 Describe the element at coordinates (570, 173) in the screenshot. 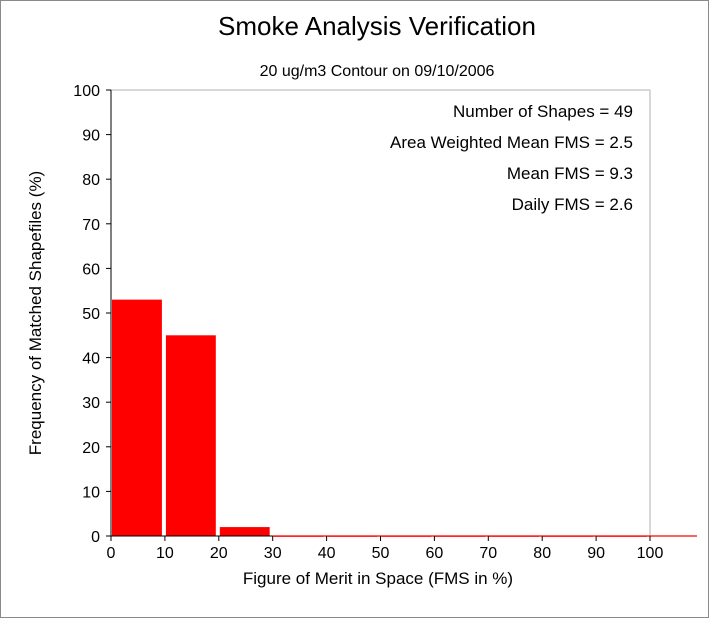

I see `stats-annotation: Mean FMS = 9.3` at that location.